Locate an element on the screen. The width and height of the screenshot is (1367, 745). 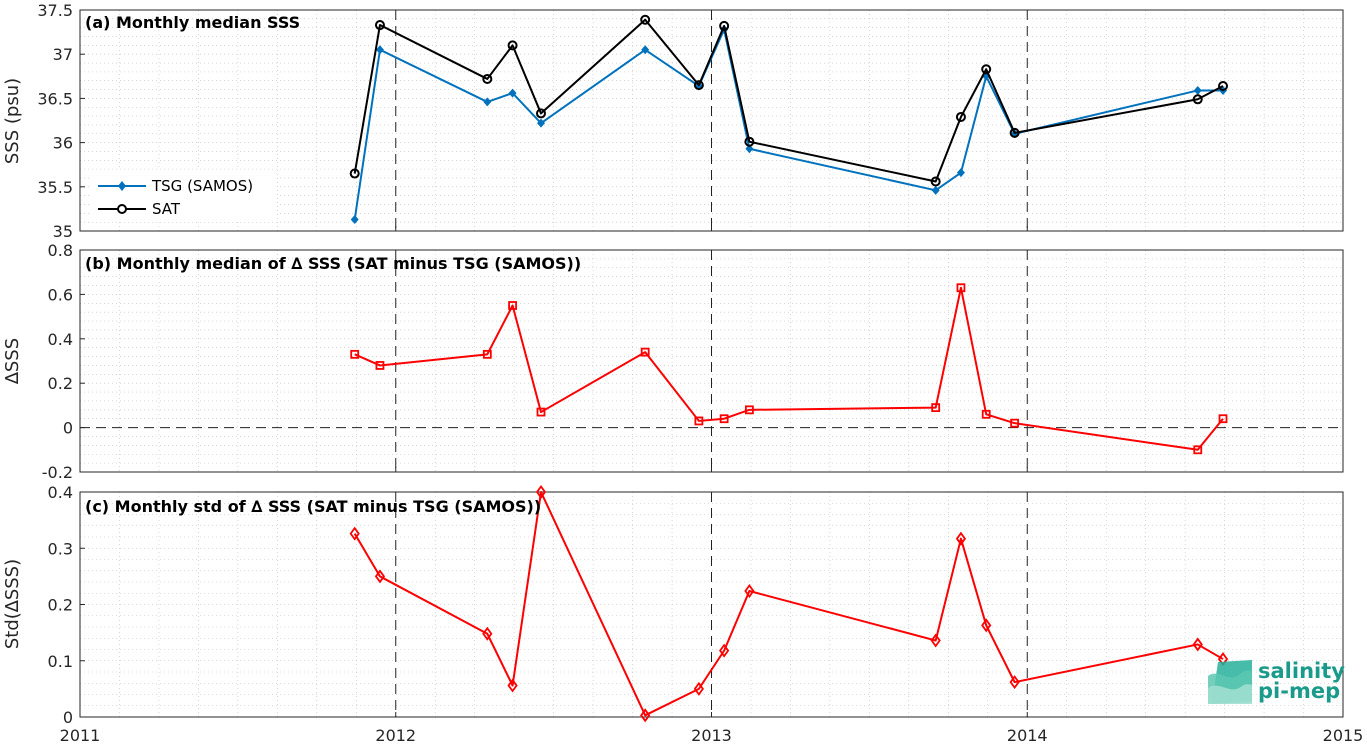
x-tick-label: 2014 is located at coordinates (1027, 735).